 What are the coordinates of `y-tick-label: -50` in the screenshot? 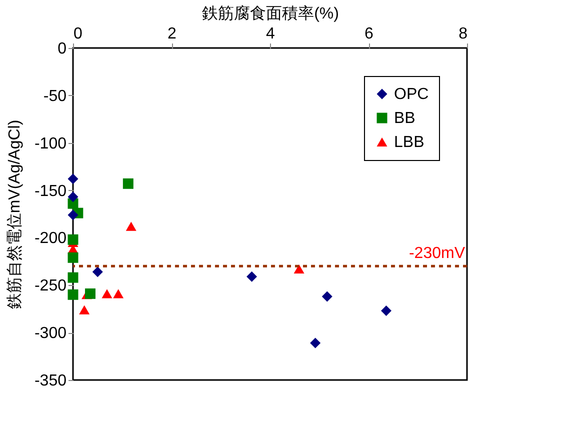 It's located at (55, 96).